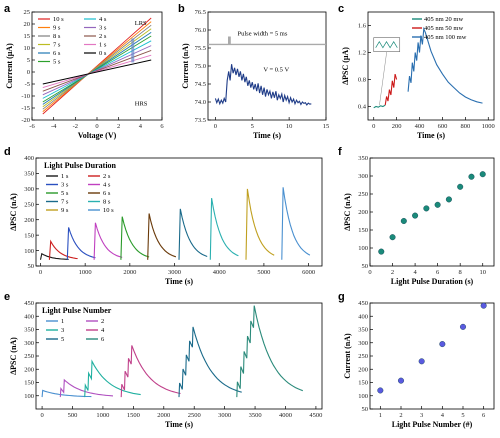  Describe the element at coordinates (443, 126) in the screenshot. I see `x-tick-label: 600` at that location.